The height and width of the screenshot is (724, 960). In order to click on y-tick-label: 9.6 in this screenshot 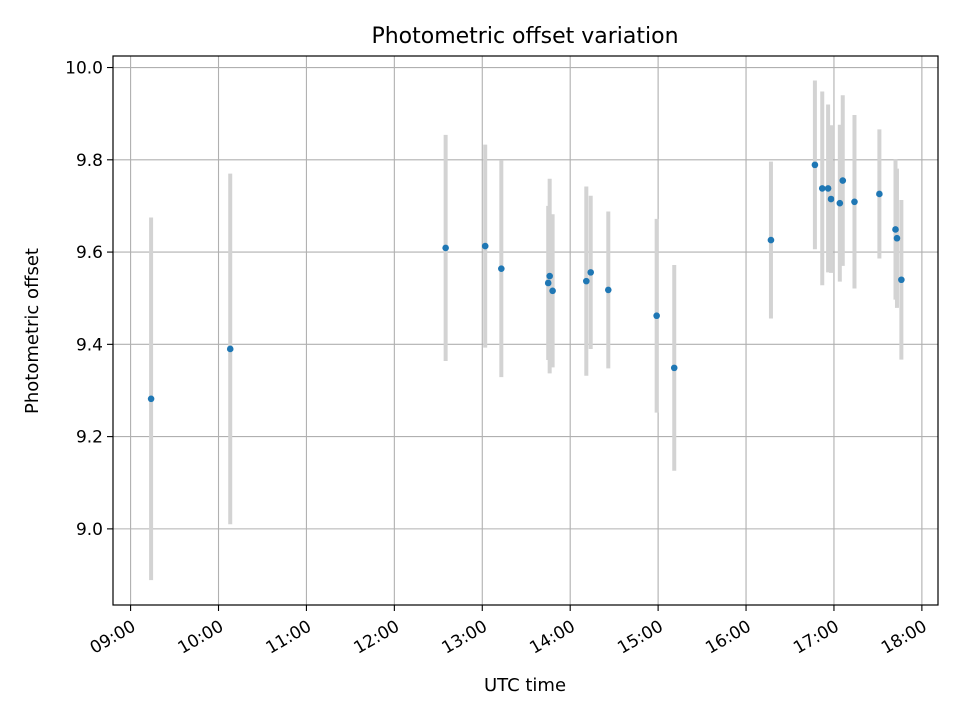, I will do `click(89, 253)`.